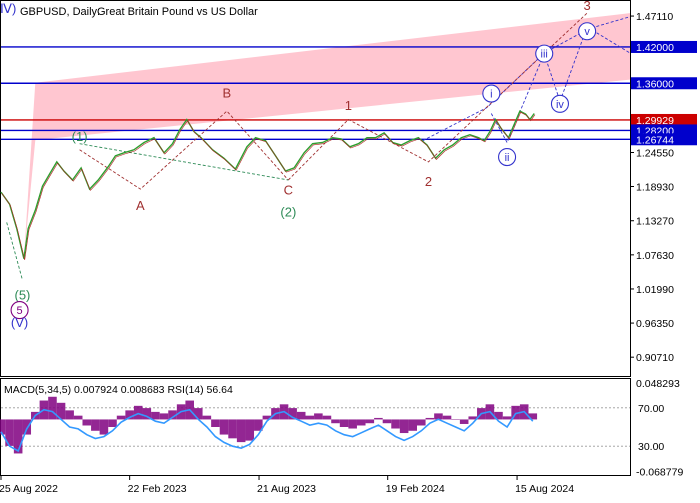 This screenshot has width=700, height=503. I want to click on wave-label: 2, so click(428, 181).